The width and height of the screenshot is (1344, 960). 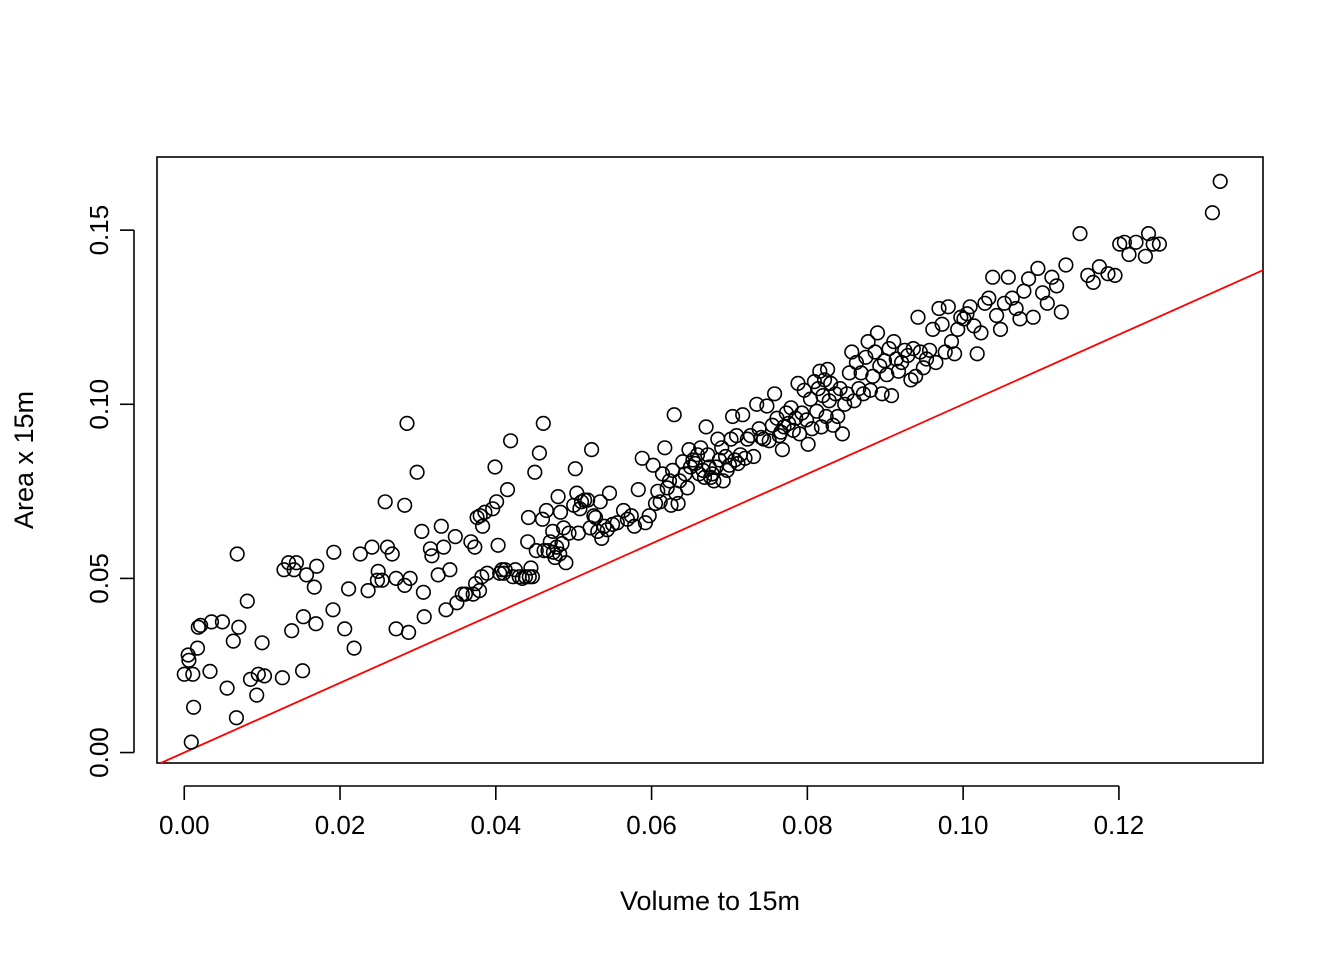 I want to click on x-tick-label: 0.02, so click(x=340, y=825).